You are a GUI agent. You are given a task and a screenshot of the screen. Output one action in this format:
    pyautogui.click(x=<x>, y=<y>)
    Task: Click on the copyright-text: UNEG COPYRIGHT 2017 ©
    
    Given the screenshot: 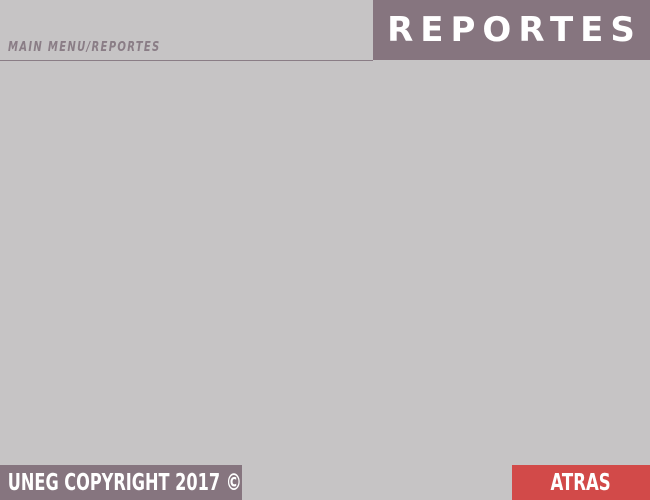 What is the action you would take?
    pyautogui.click(x=124, y=482)
    